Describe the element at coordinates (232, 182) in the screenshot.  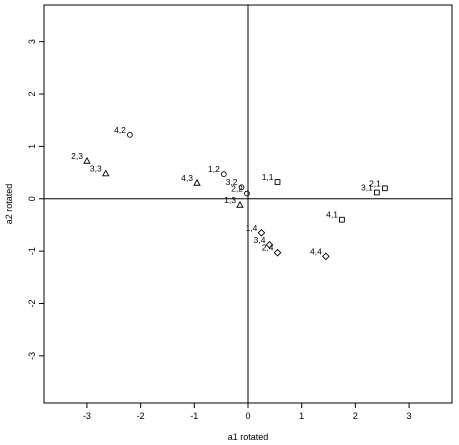
I see `point-label: 3,2` at that location.